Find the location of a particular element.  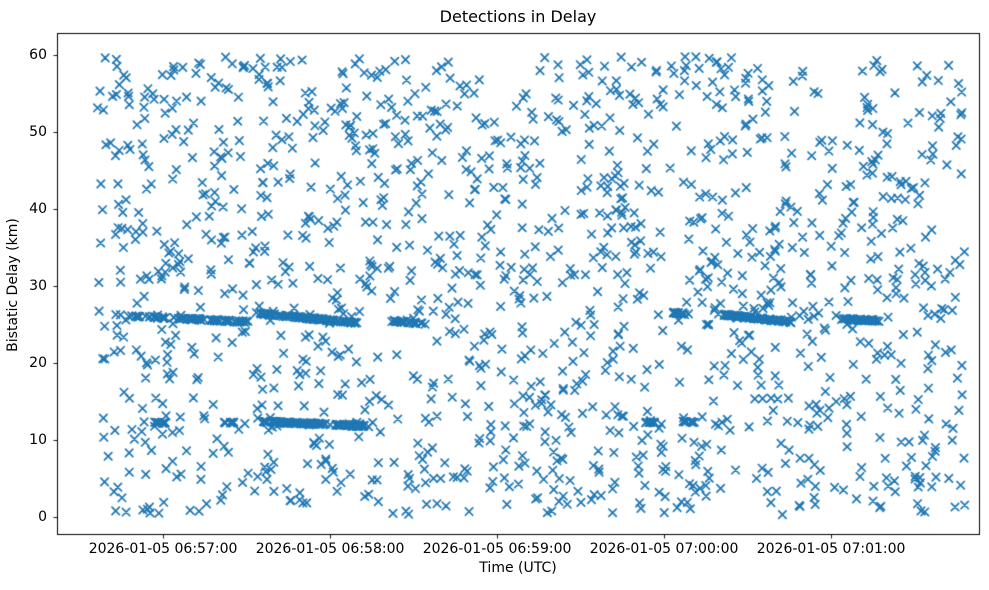

x-tick-label: 2026-01-05 06:57:00 is located at coordinates (163, 549).